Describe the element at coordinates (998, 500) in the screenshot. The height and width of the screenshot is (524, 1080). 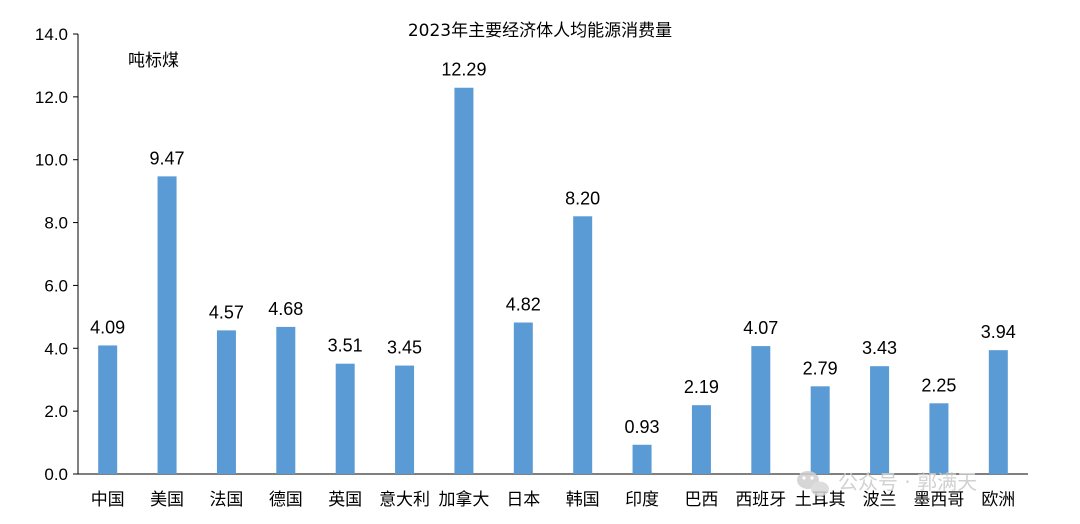
I see `x-tick-label: 欧洲` at that location.